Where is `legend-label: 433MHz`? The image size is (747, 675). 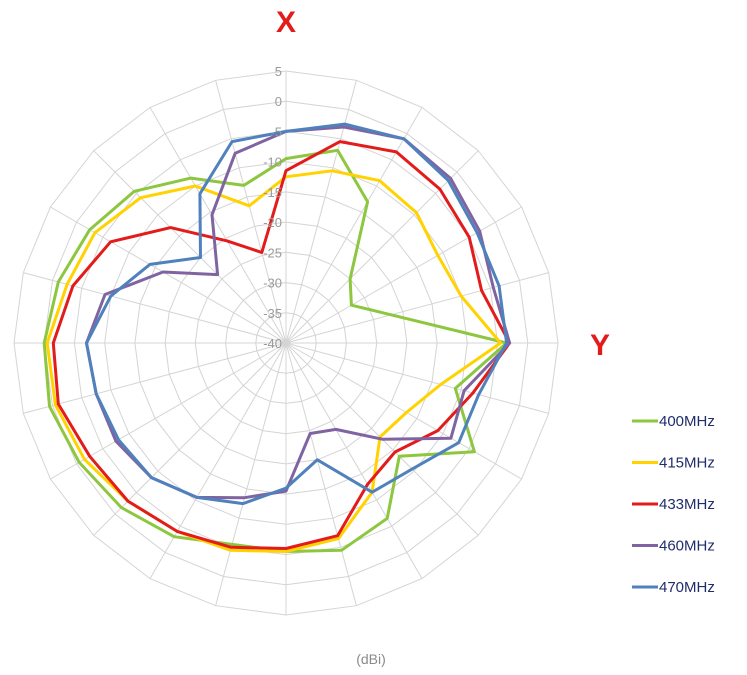
legend-label: 433MHz is located at coordinates (687, 504).